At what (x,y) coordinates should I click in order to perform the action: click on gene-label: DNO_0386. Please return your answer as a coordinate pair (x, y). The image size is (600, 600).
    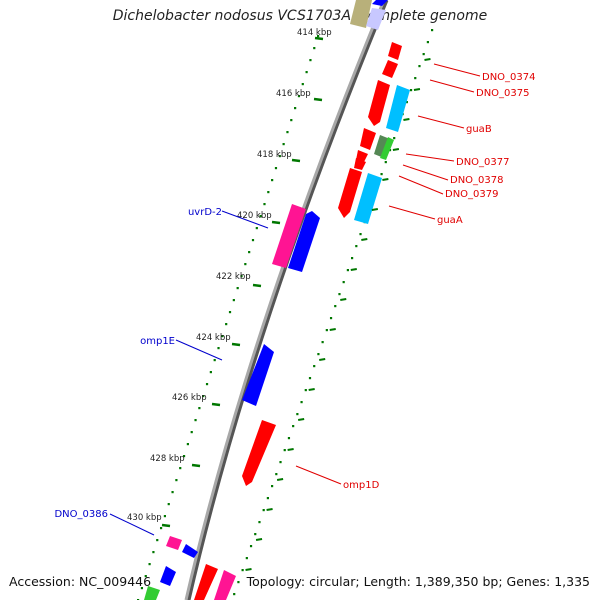
    Looking at the image, I should click on (81, 514).